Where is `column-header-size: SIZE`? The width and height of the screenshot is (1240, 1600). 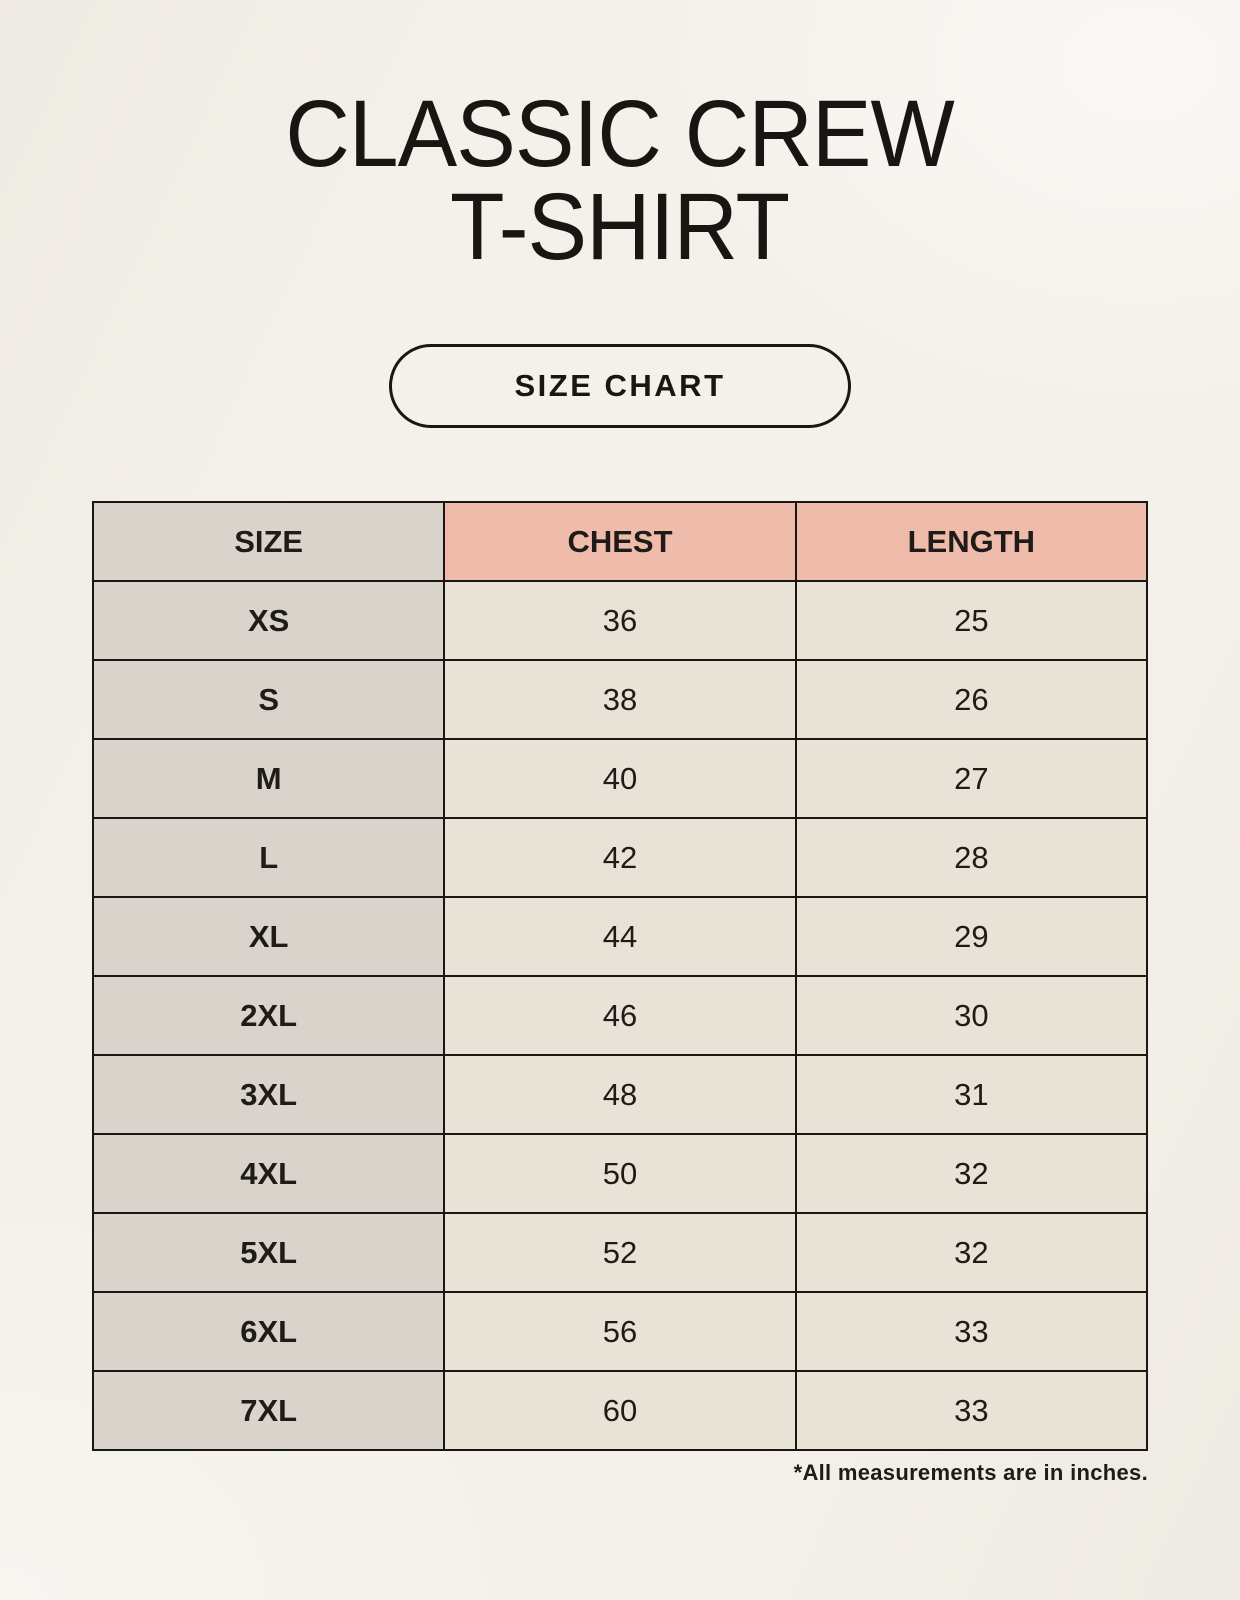
column-header-size: SIZE is located at coordinates (268, 542).